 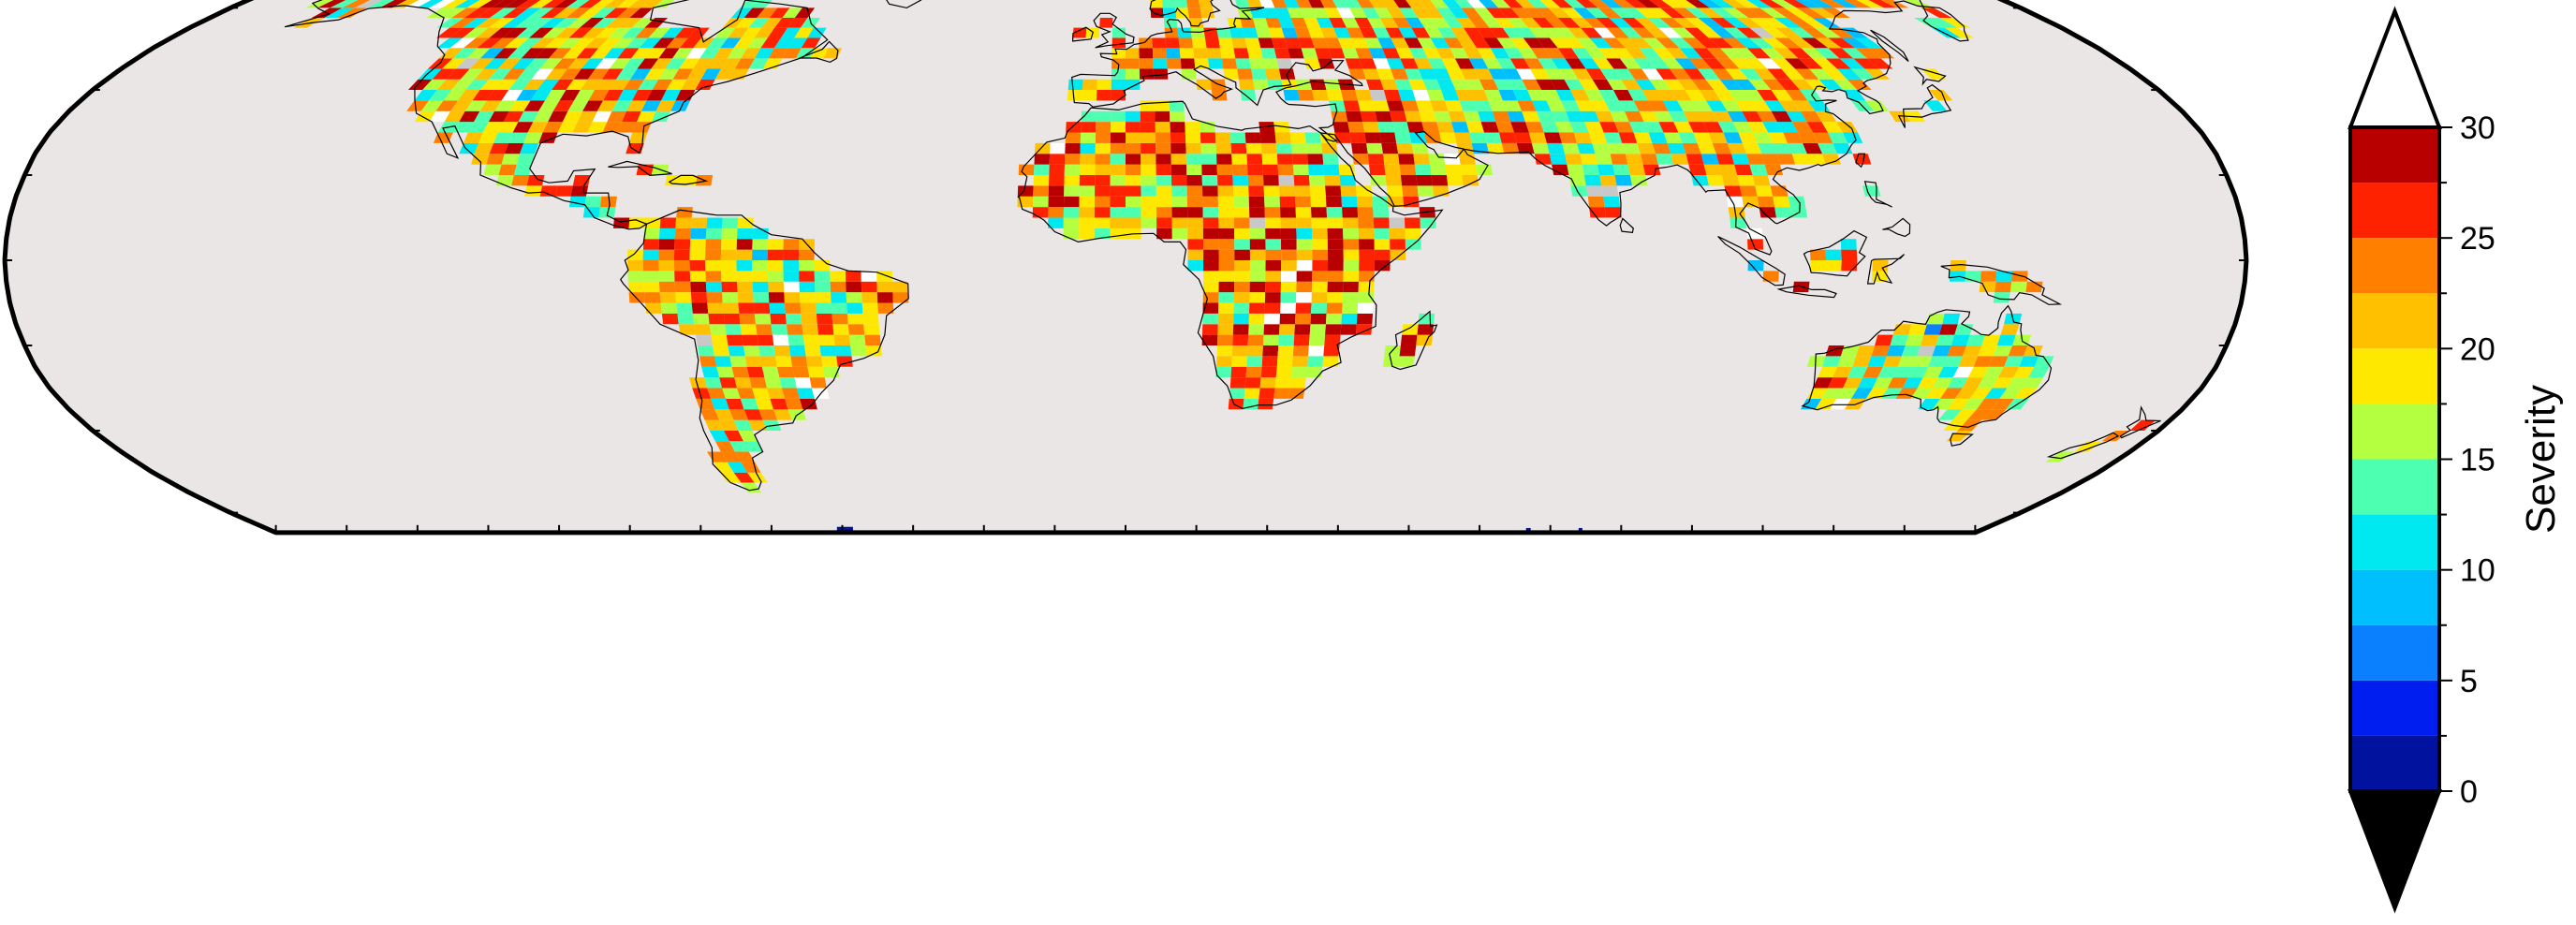 What do you see at coordinates (1860, 161) in the screenshot?
I see `coastline-taiwan` at bounding box center [1860, 161].